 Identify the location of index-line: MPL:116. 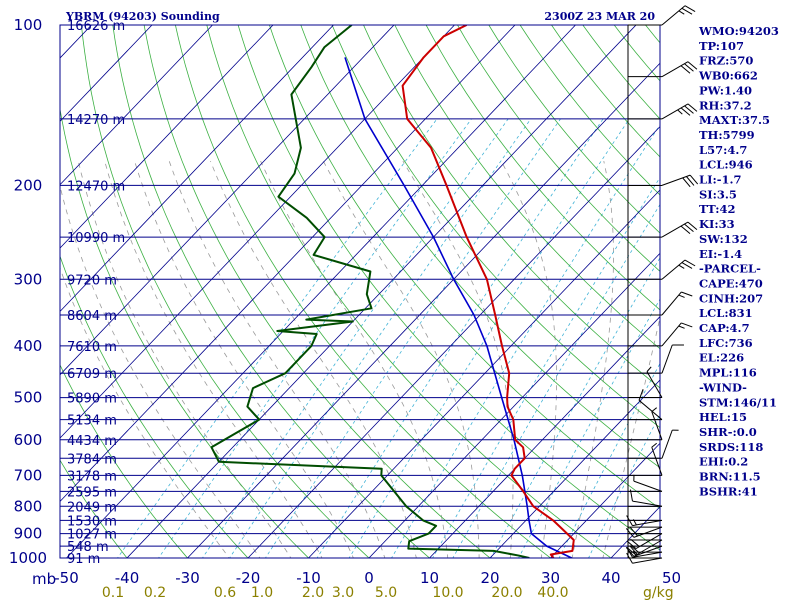
(728, 373).